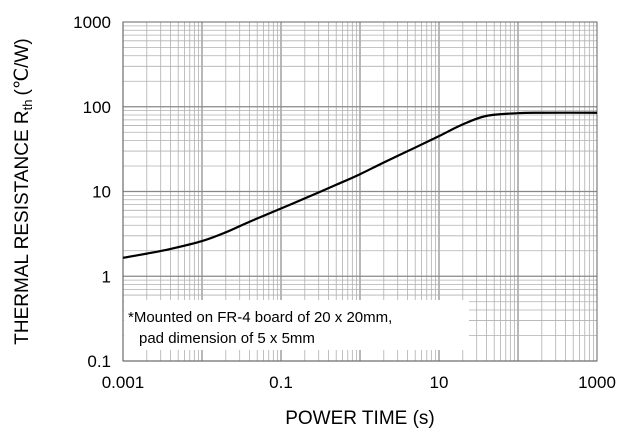 The image size is (641, 438). What do you see at coordinates (359, 382) in the screenshot?
I see `x-tick-labels: 0.001 0.1 10 1000` at bounding box center [359, 382].